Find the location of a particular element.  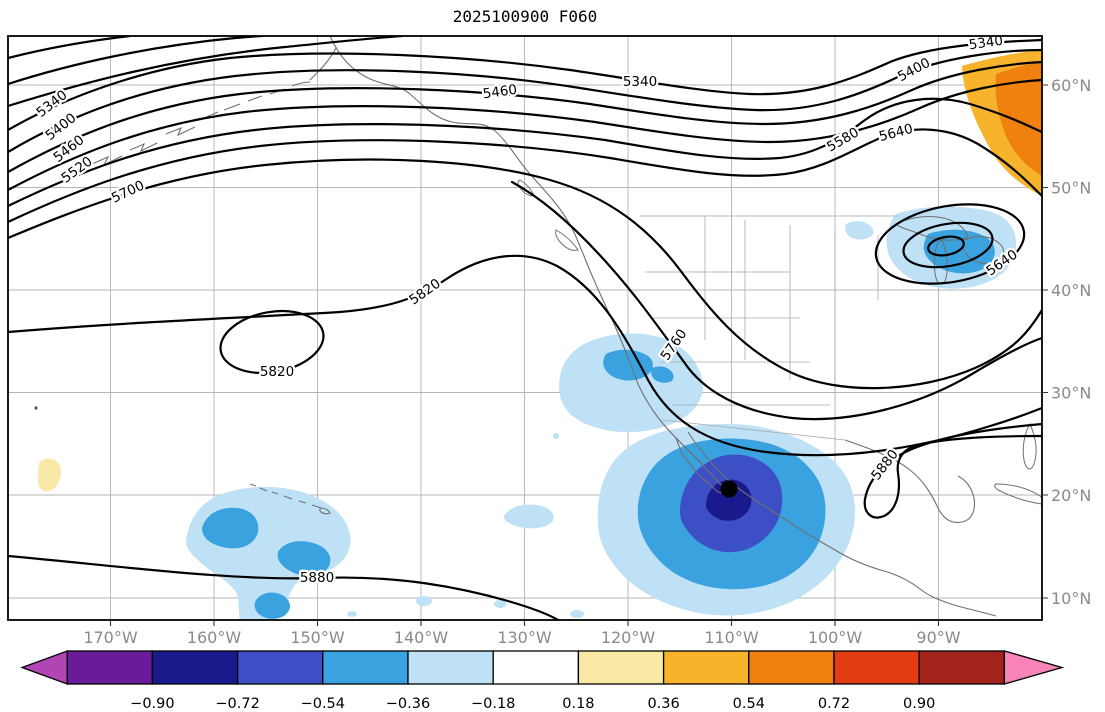

shade-neg-california-medium is located at coordinates (628, 365).